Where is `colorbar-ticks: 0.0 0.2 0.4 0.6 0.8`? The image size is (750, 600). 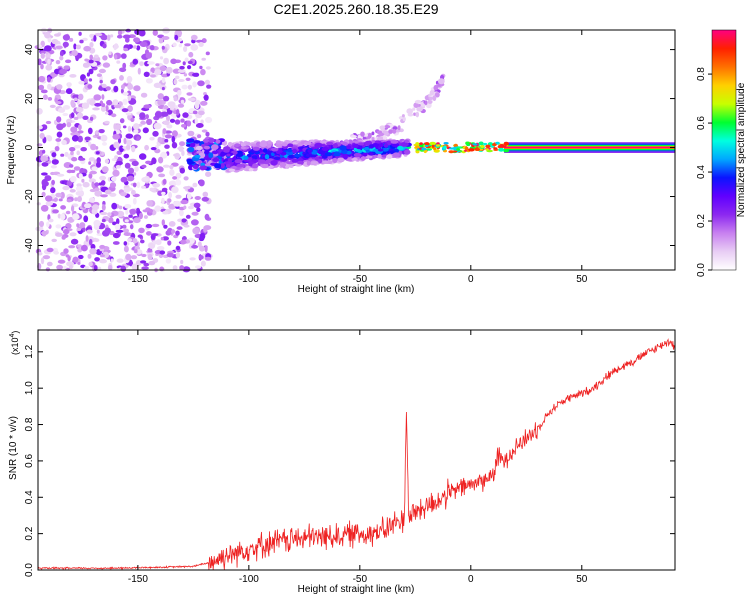 colorbar-ticks: 0.0 0.2 0.4 0.6 0.8 is located at coordinates (704, 172).